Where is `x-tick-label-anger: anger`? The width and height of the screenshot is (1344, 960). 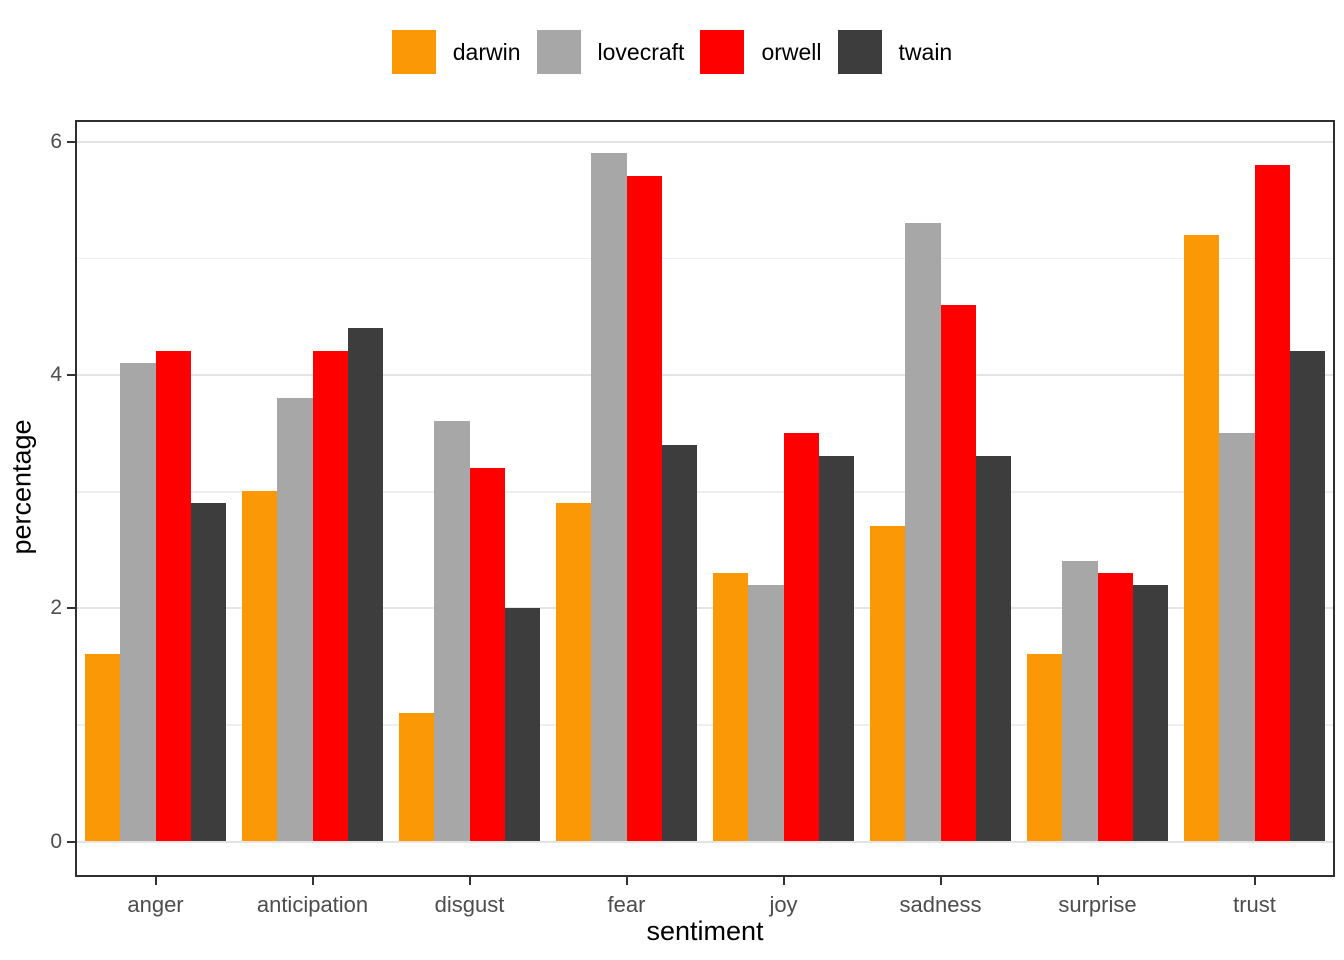 x-tick-label-anger: anger is located at coordinates (155, 904).